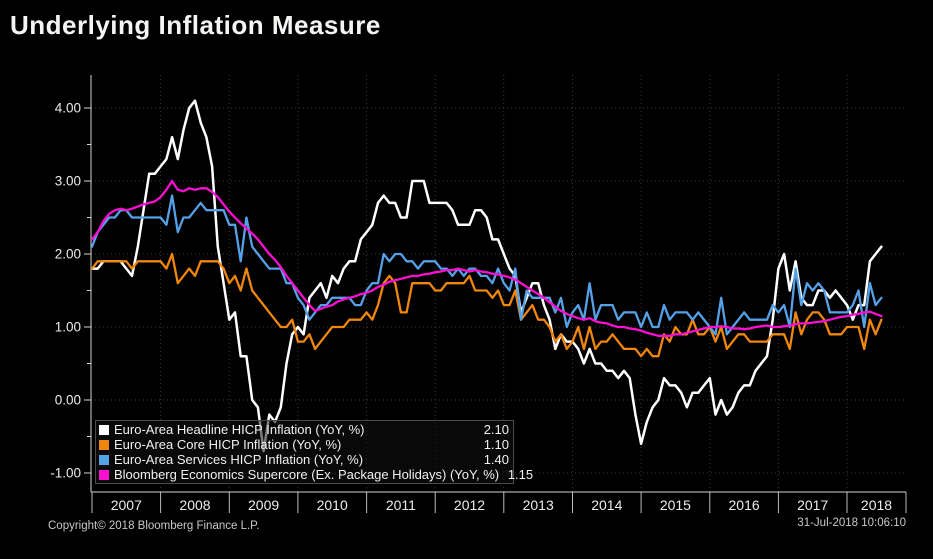 The width and height of the screenshot is (933, 559). I want to click on y-tick-label: 3.00, so click(68, 181).